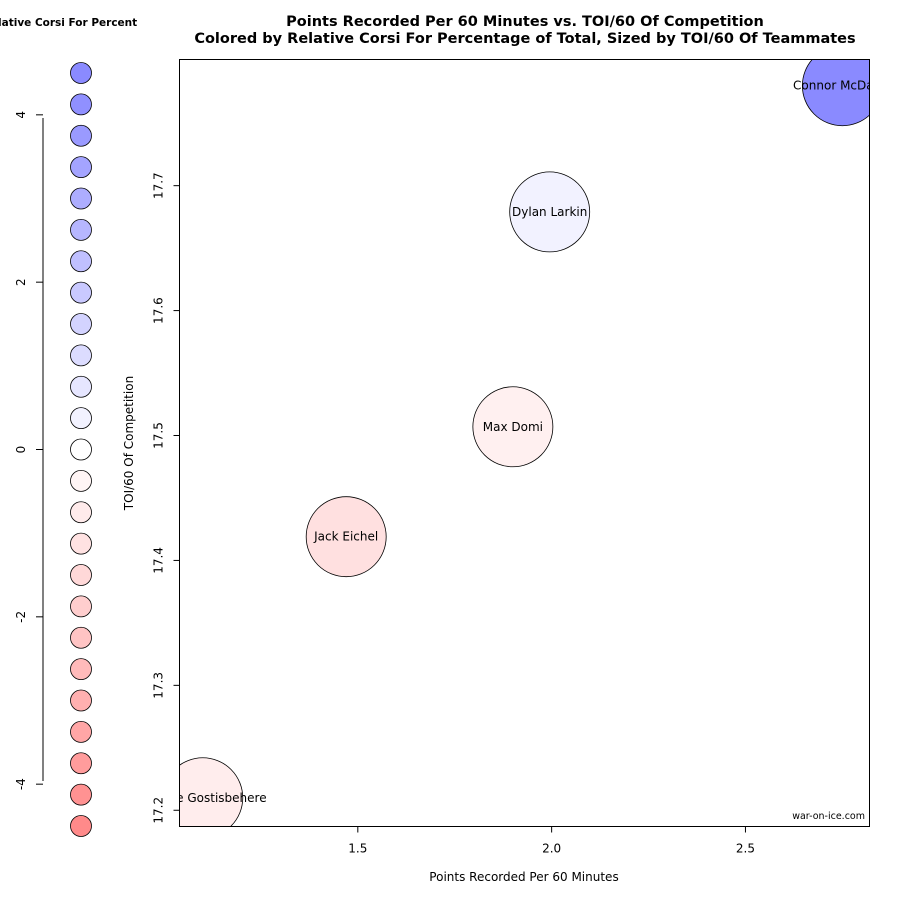 The width and height of the screenshot is (900, 900). What do you see at coordinates (523, 877) in the screenshot?
I see `x-axis-label: Points Recorded Per 60 Minutes` at bounding box center [523, 877].